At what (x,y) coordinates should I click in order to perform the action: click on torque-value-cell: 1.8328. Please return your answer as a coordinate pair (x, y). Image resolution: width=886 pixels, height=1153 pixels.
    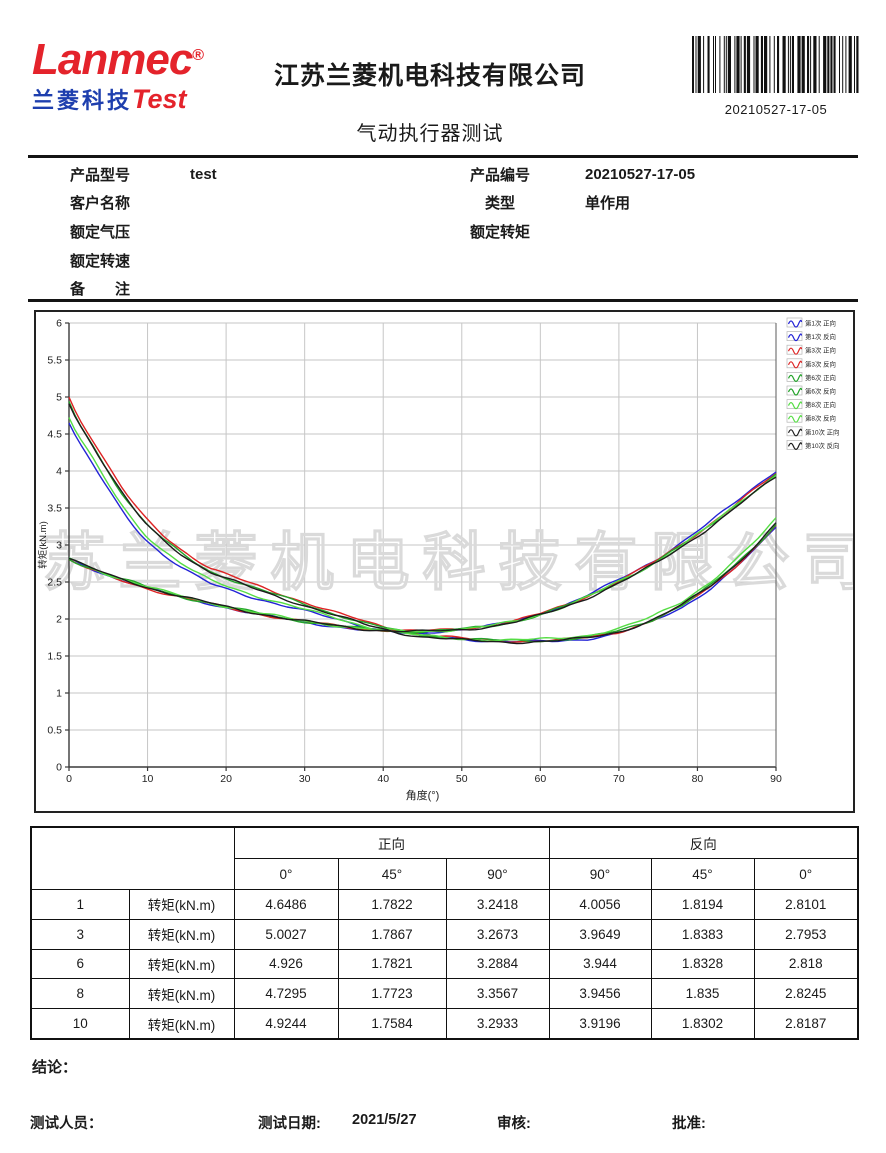
    Looking at the image, I should click on (702, 964).